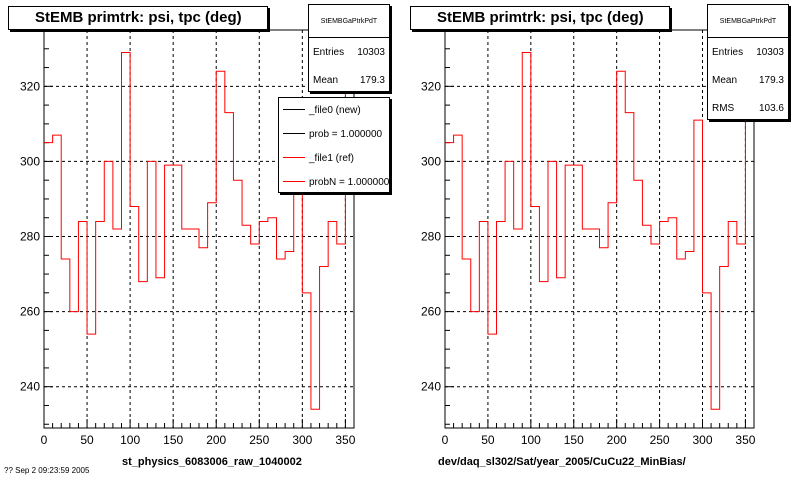 The width and height of the screenshot is (800, 480). What do you see at coordinates (47, 470) in the screenshot?
I see `footer-timestamp: ?? Sep 2 09:23:59 2005` at bounding box center [47, 470].